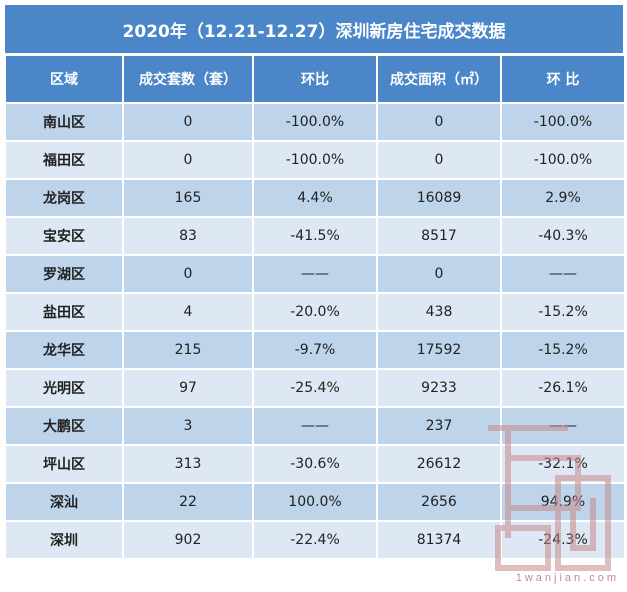  I want to click on cell-region: 南山区, so click(64, 122).